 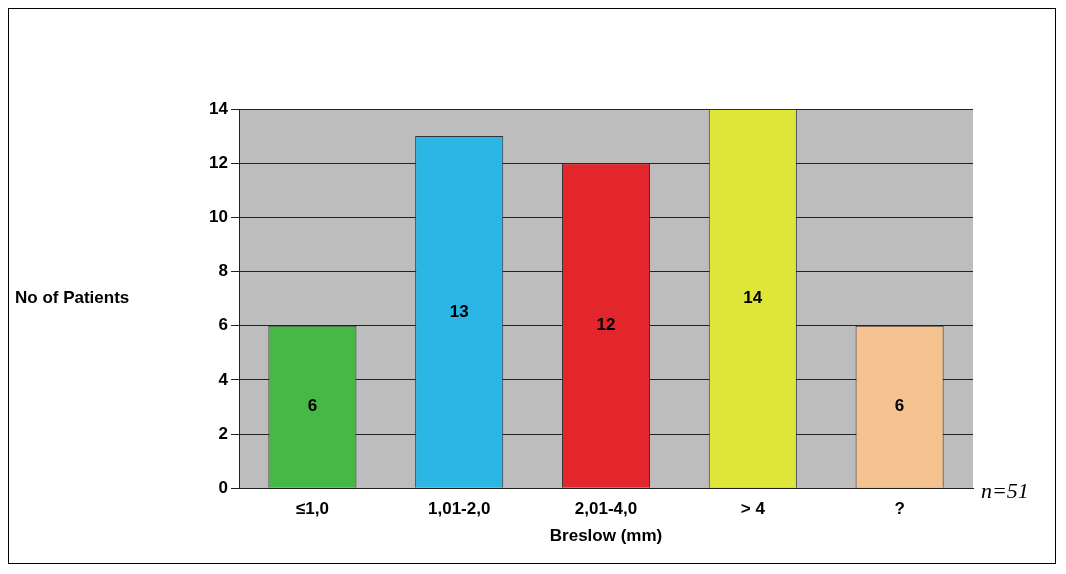 I want to click on x-axis-title: Breslow (mm), so click(x=606, y=536).